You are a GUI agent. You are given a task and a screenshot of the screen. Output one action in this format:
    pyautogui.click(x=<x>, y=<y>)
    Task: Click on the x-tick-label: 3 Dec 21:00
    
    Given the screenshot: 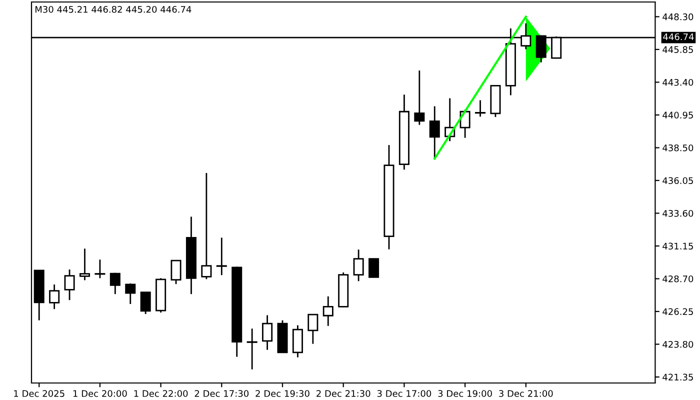 What is the action you would take?
    pyautogui.click(x=526, y=393)
    